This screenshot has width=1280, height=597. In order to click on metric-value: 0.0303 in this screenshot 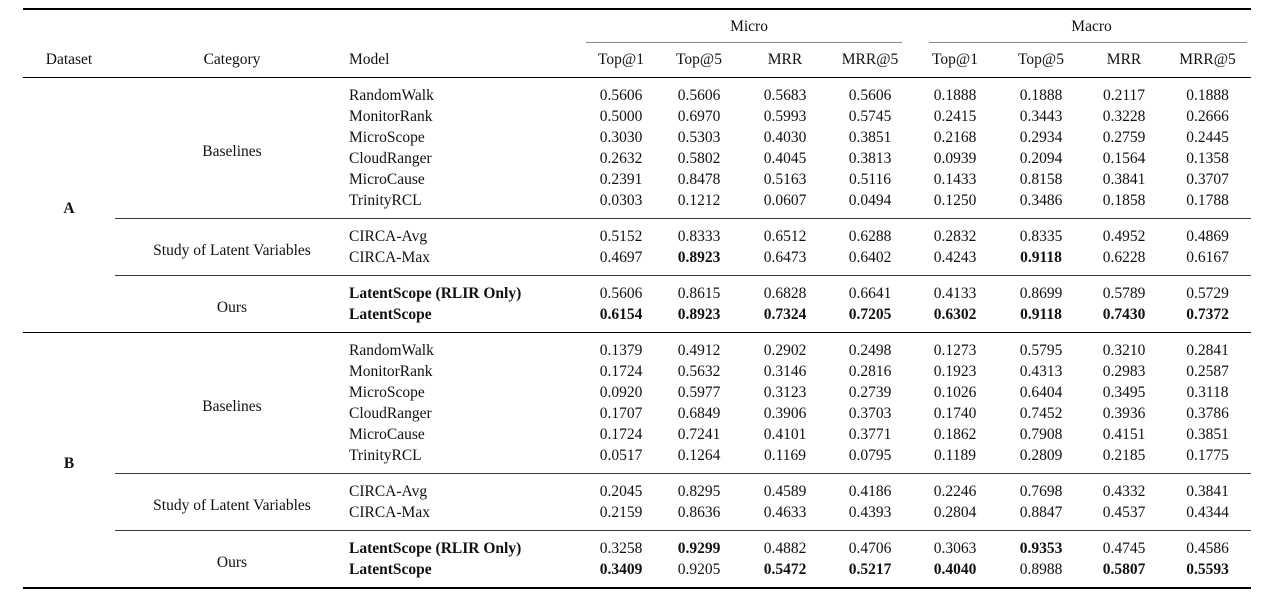, I will do `click(621, 200)`.